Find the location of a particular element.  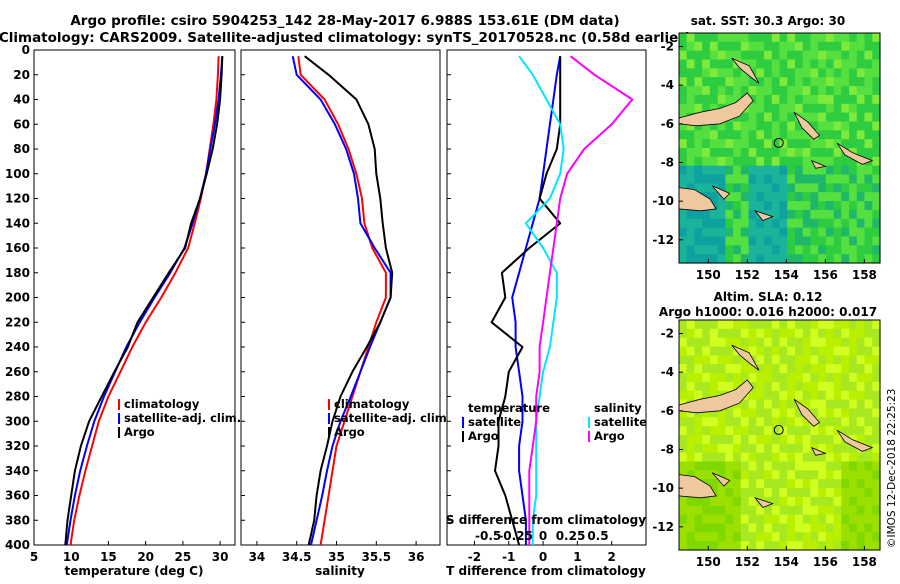

x-top-tick-label: -0.5 is located at coordinates (488, 536).